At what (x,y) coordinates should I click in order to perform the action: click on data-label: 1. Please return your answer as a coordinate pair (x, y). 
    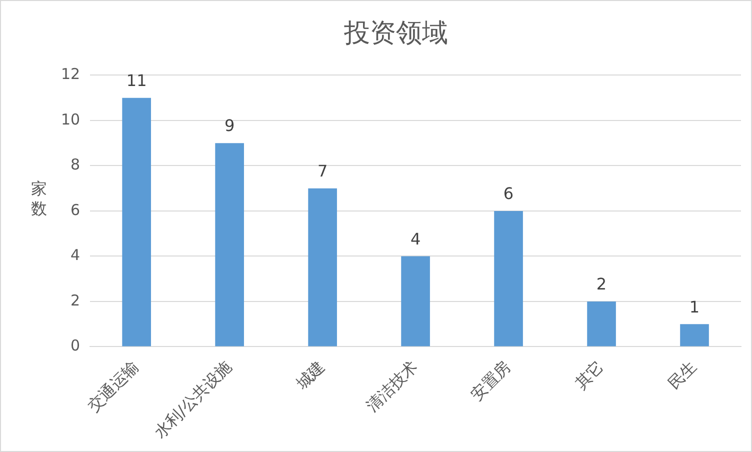
    Looking at the image, I should click on (694, 306).